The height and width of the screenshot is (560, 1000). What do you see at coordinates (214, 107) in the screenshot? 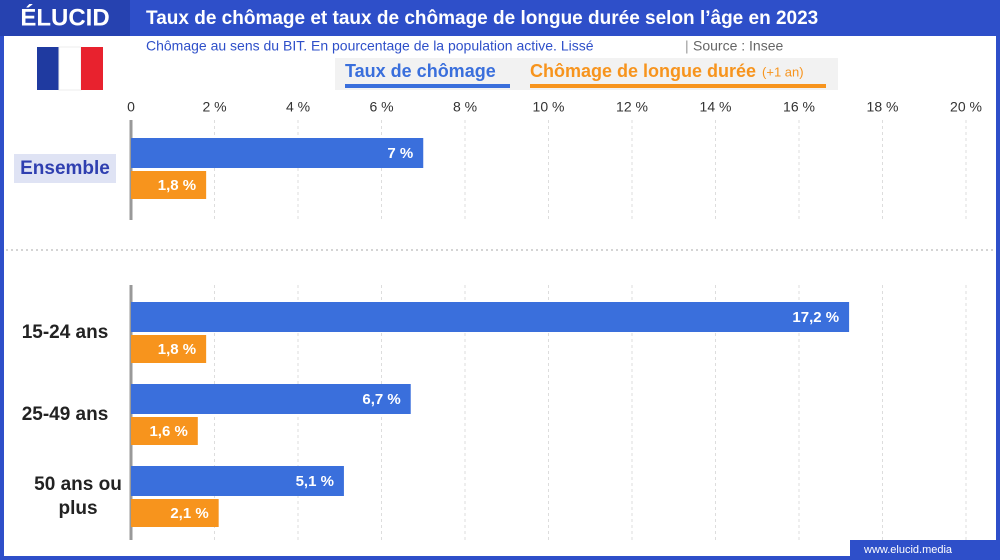
I see `x-tick-label: 2 %` at bounding box center [214, 107].